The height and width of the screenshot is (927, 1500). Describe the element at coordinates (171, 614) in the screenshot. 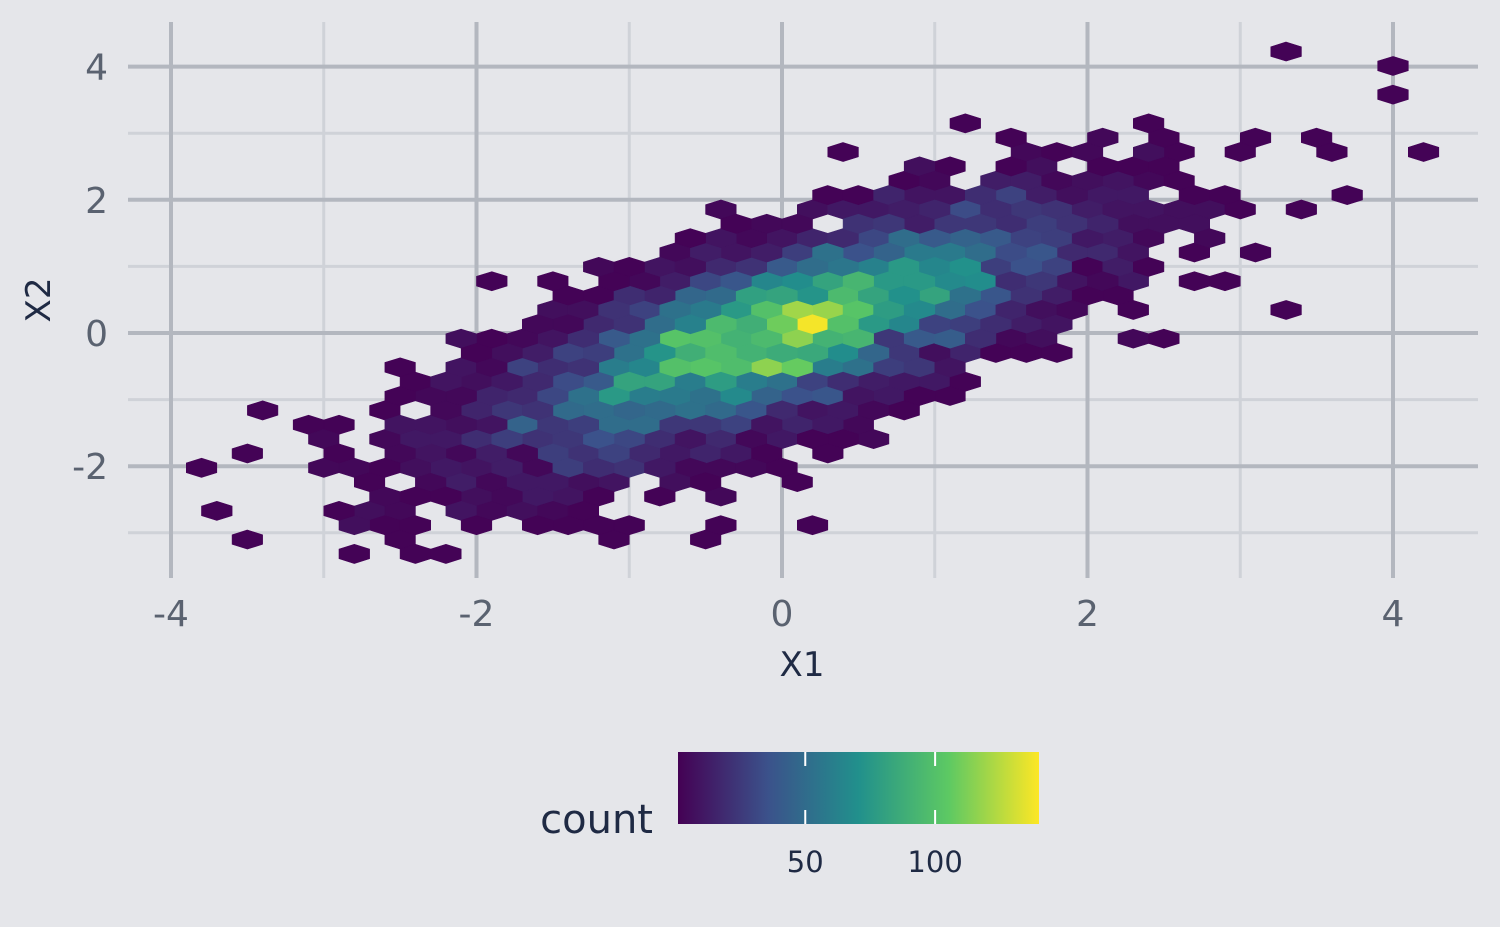

I see `x-tick-label: -4` at that location.